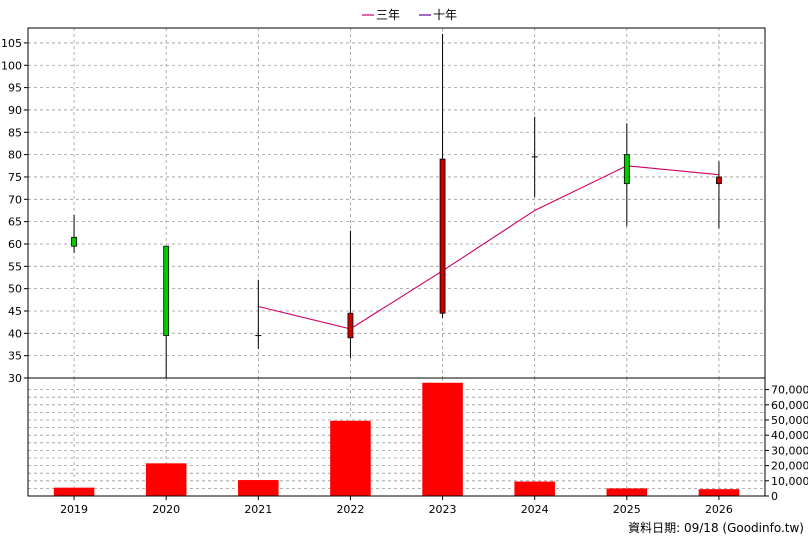 The width and height of the screenshot is (808, 540). What do you see at coordinates (789, 450) in the screenshot?
I see `volume-tick-label-3: 30,000` at bounding box center [789, 450].